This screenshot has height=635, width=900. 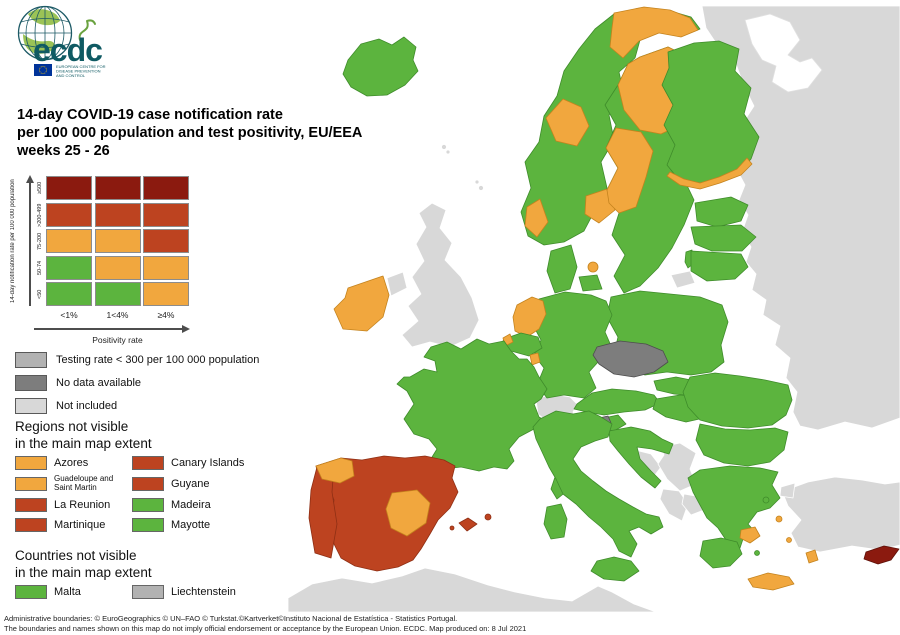 What do you see at coordinates (677, 467) in the screenshot?
I see `map-serbia` at bounding box center [677, 467].